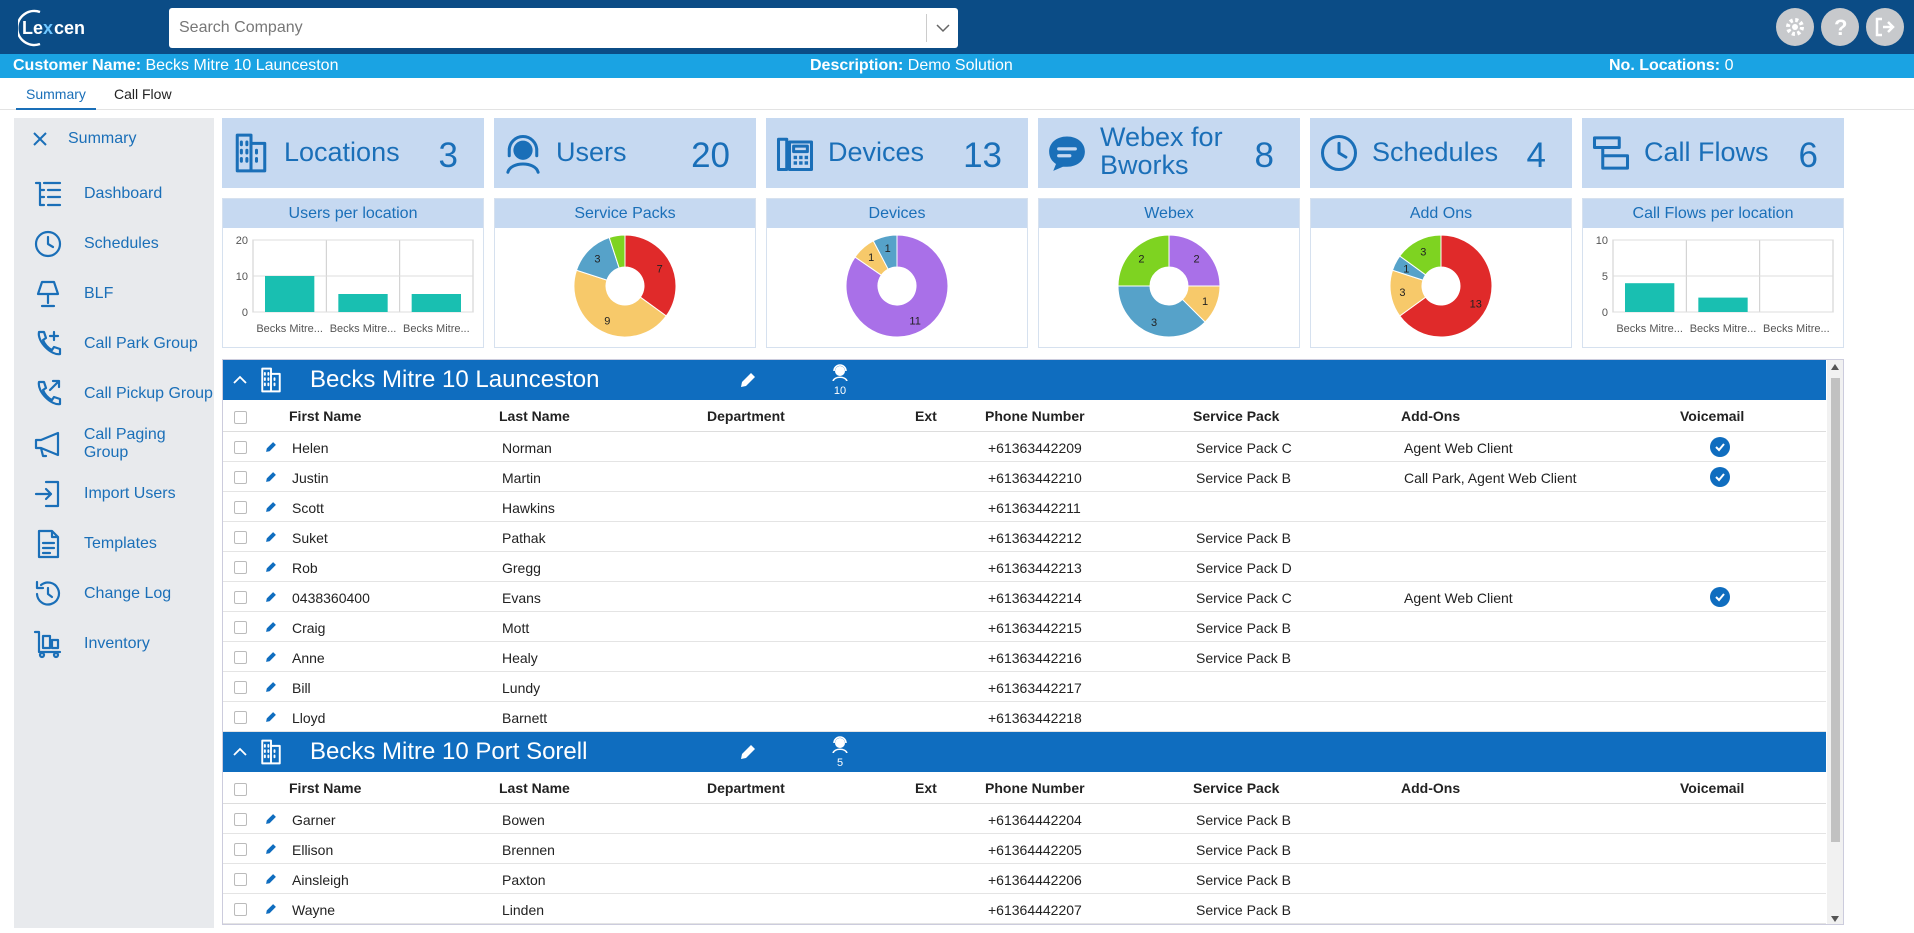 This screenshot has width=1914, height=933. I want to click on summary-card-devices: Devices 13, so click(897, 153).